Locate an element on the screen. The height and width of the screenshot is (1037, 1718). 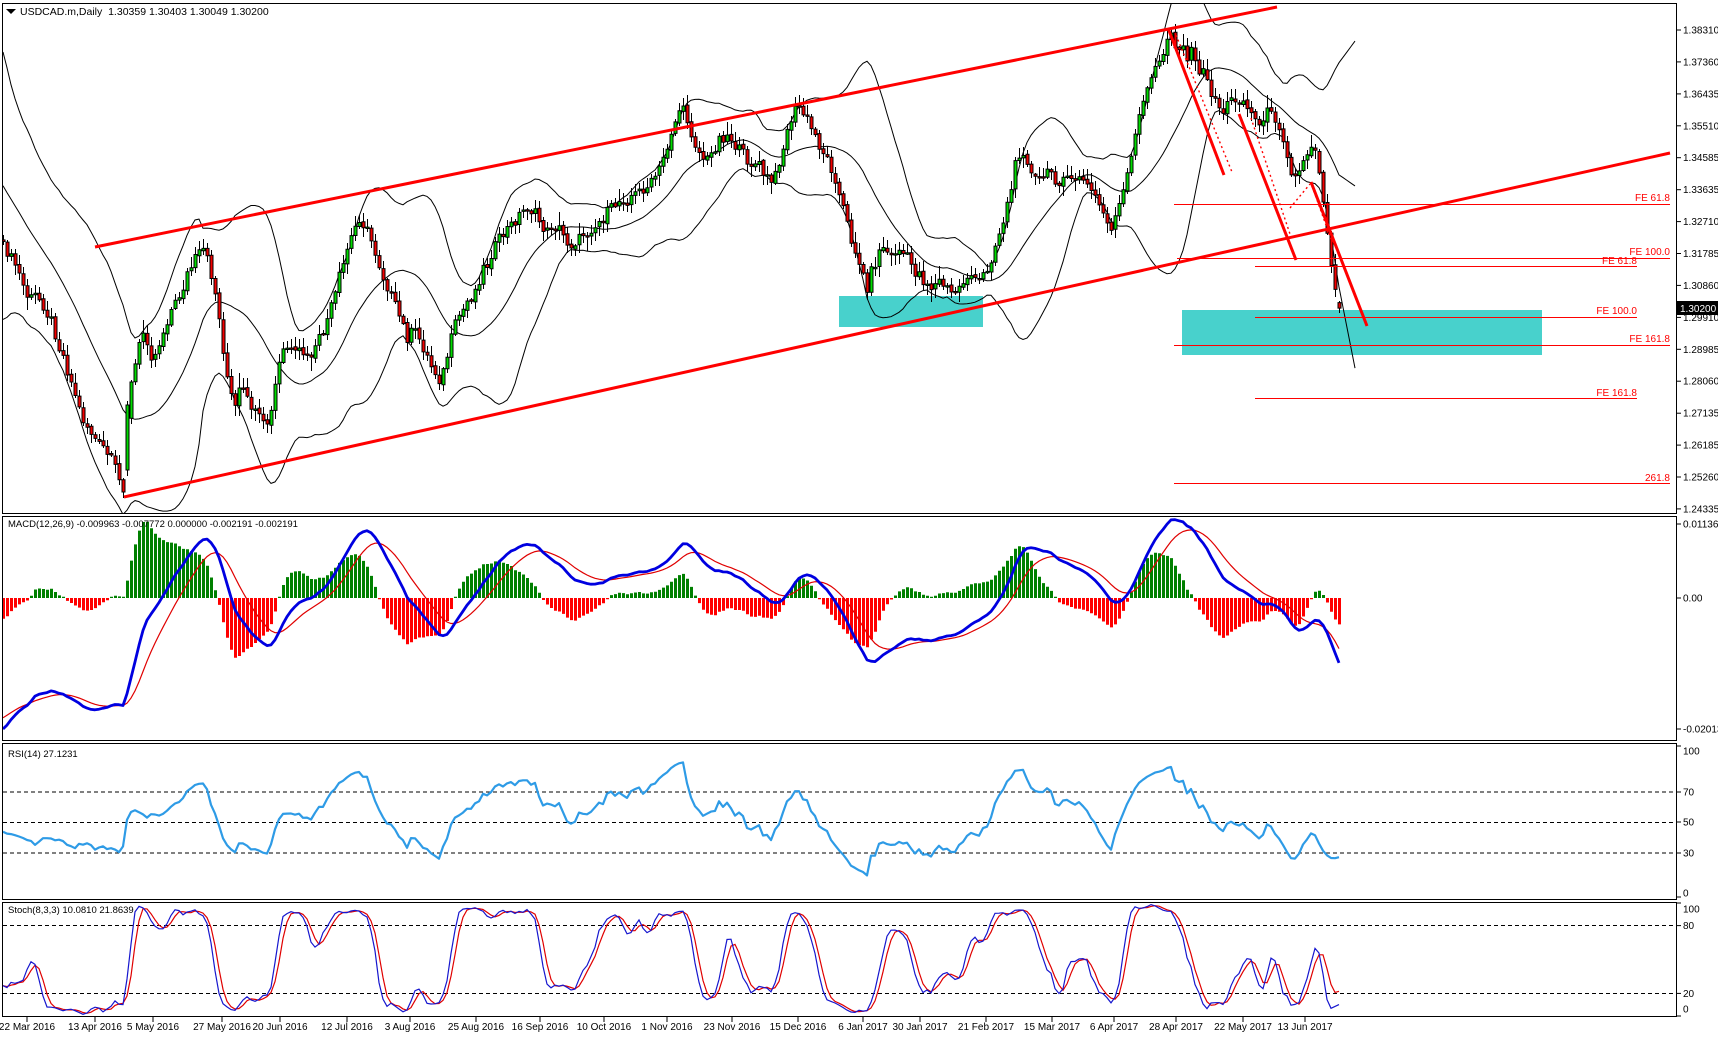
svg-text: 261.8 is located at coordinates (1657, 478).